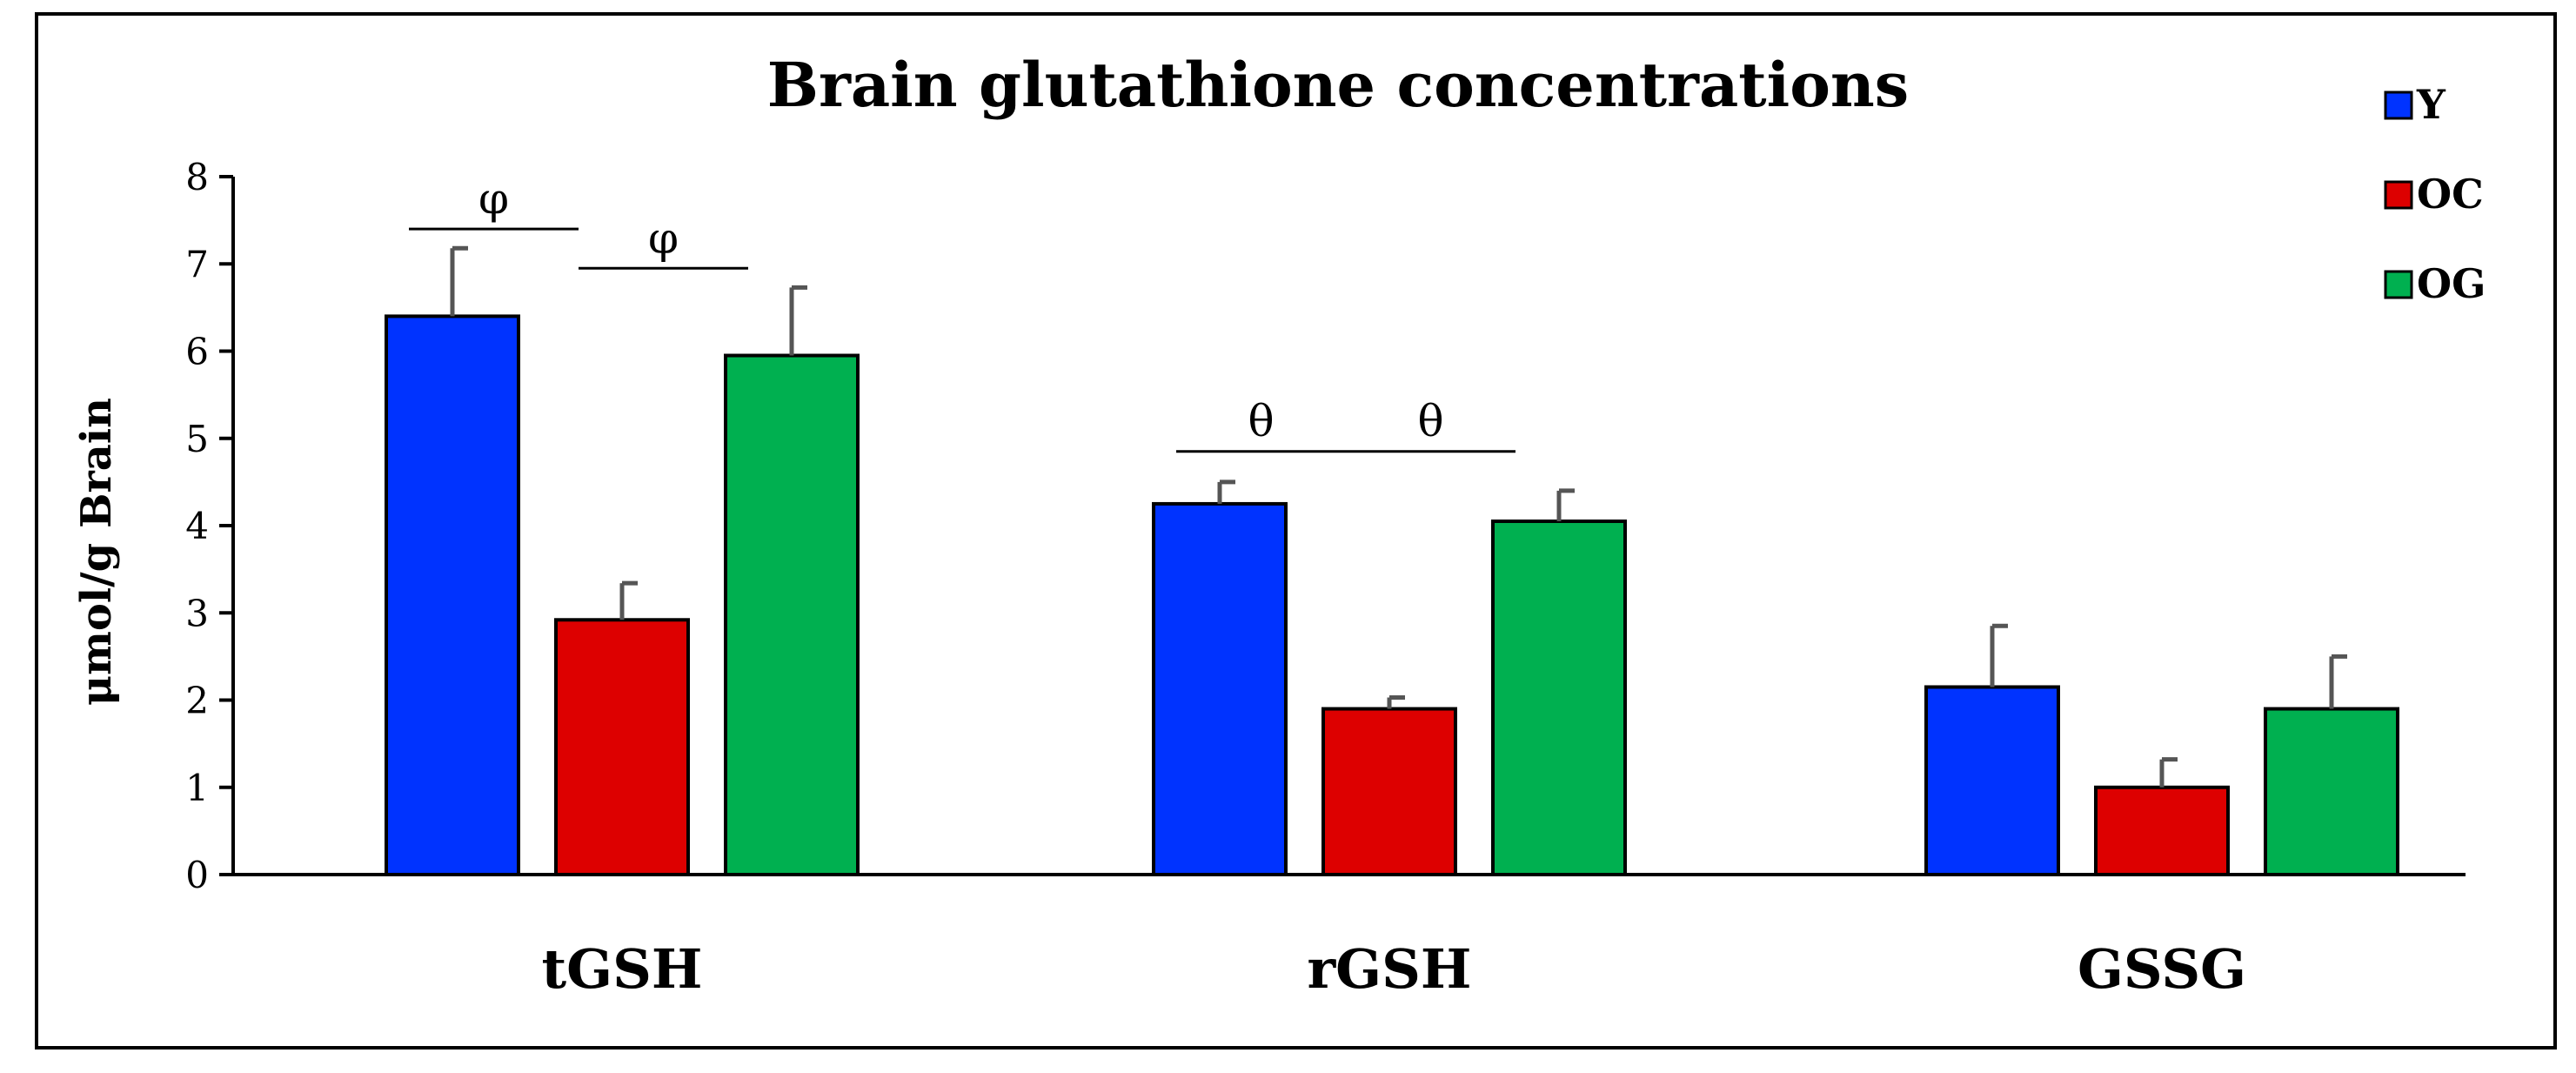 The width and height of the screenshot is (2576, 1073). What do you see at coordinates (197, 439) in the screenshot?
I see `y-tick-label: 5` at bounding box center [197, 439].